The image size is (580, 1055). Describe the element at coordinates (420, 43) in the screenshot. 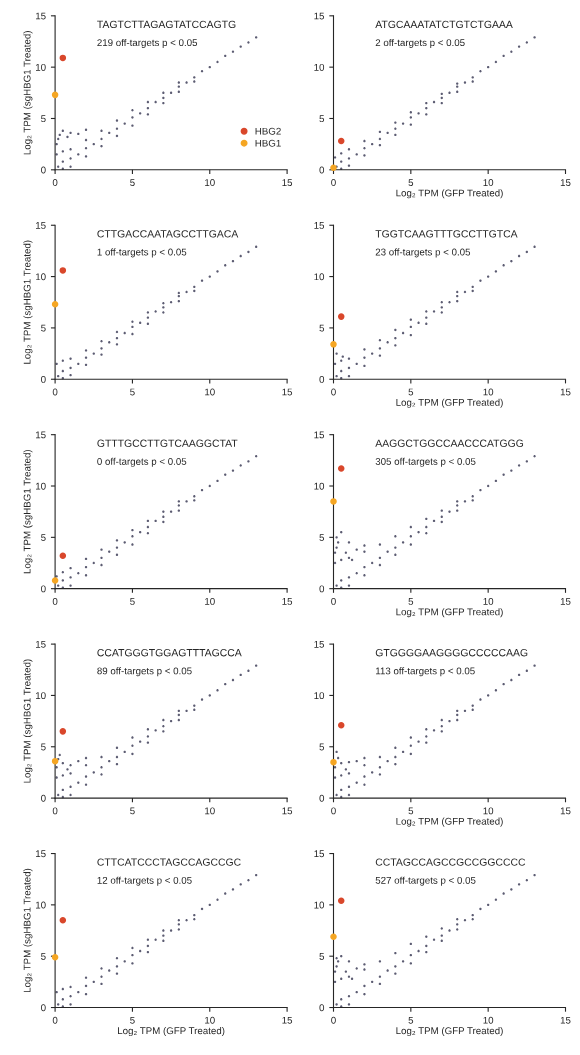

I see `text: 2 off-targets p < 0.05` at that location.